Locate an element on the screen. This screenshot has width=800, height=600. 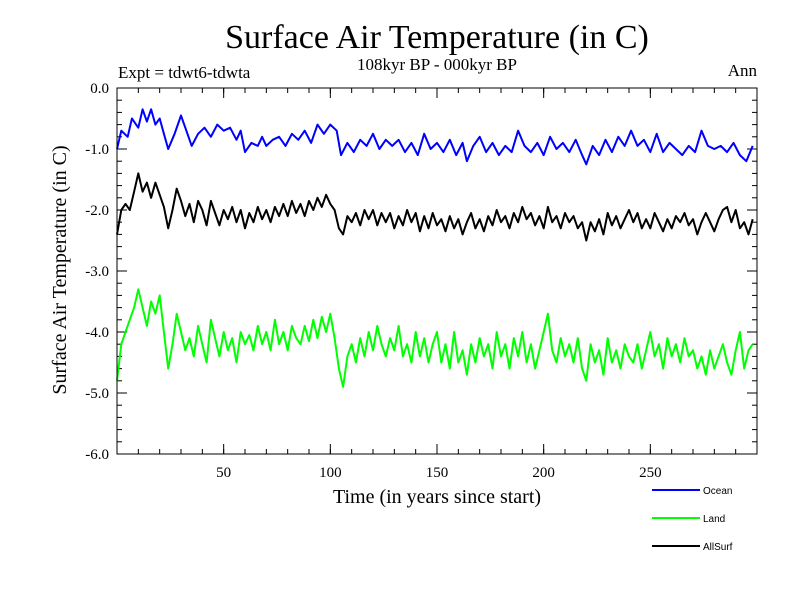
y-axis-label: Surface Air Temperature (in C) is located at coordinates (60, 269).